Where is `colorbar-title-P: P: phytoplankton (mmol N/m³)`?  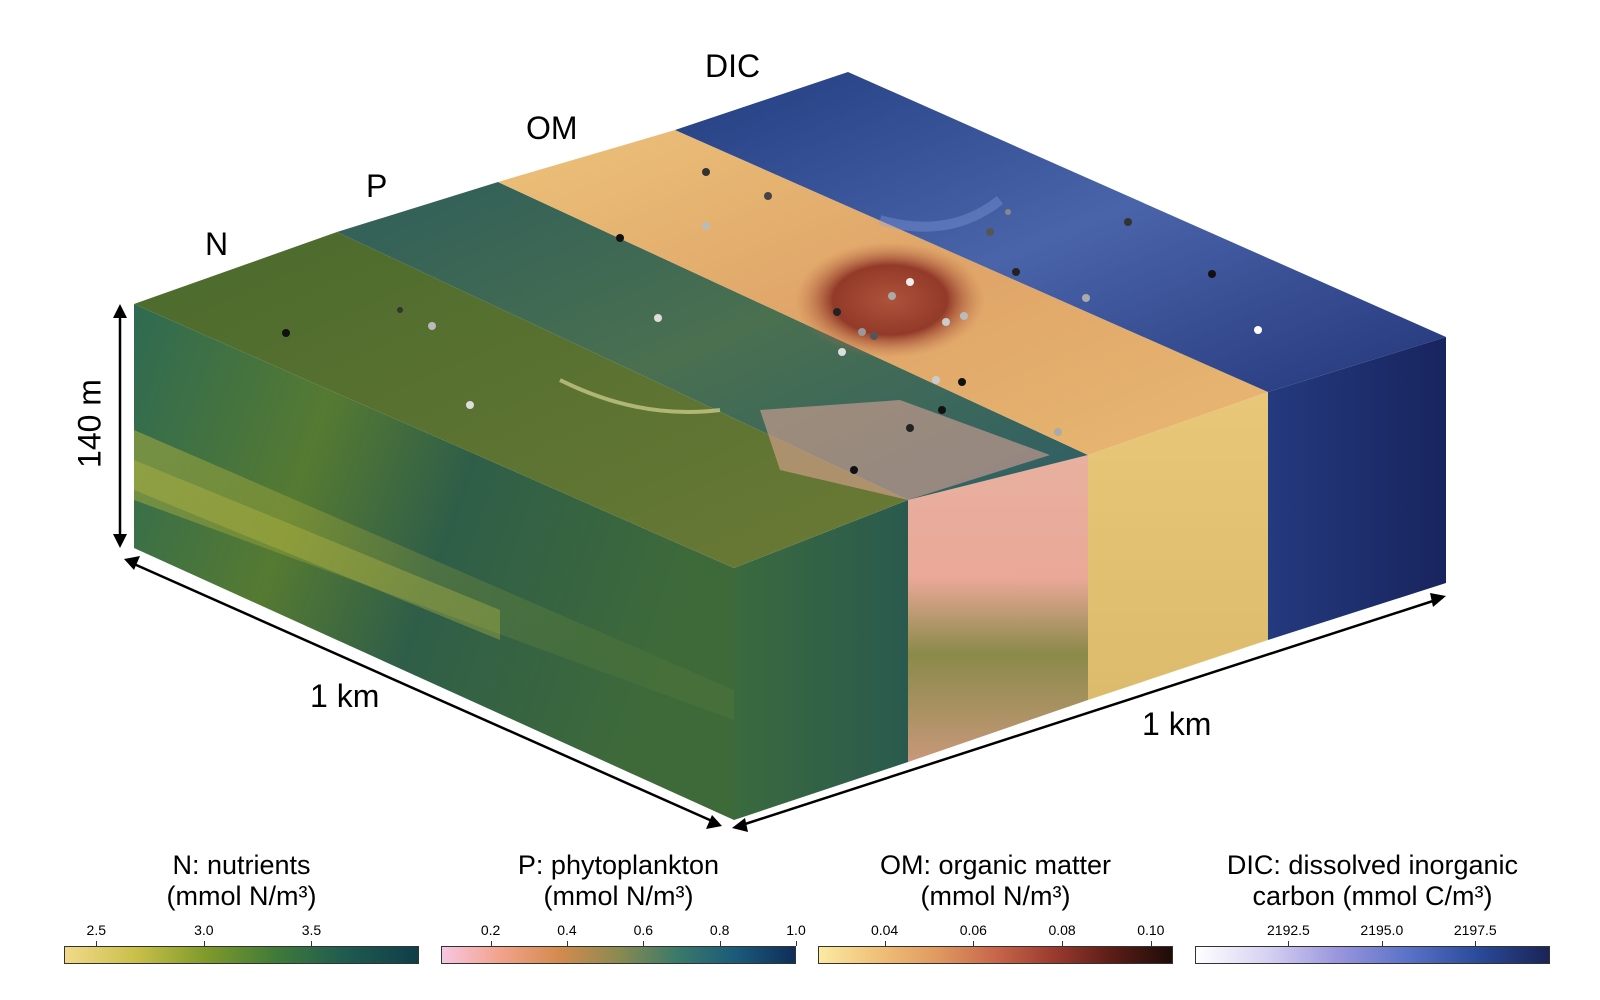
colorbar-title-P: P: phytoplankton (mmol N/m³) is located at coordinates (618, 881).